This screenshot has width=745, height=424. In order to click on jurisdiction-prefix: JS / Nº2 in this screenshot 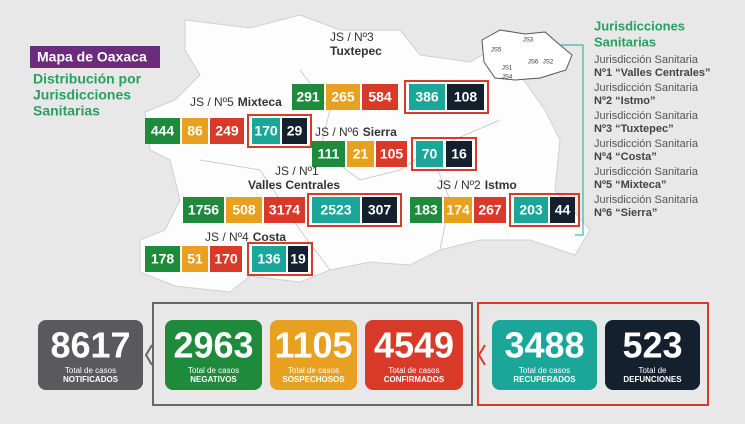, I will do `click(459, 185)`.